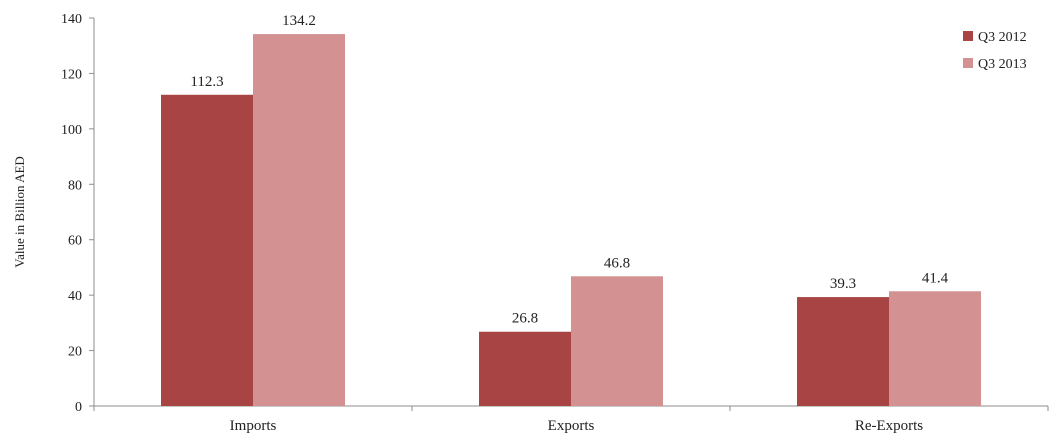 This screenshot has width=1051, height=436. Describe the element at coordinates (71, 74) in the screenshot. I see `y-tick-label: 120` at that location.